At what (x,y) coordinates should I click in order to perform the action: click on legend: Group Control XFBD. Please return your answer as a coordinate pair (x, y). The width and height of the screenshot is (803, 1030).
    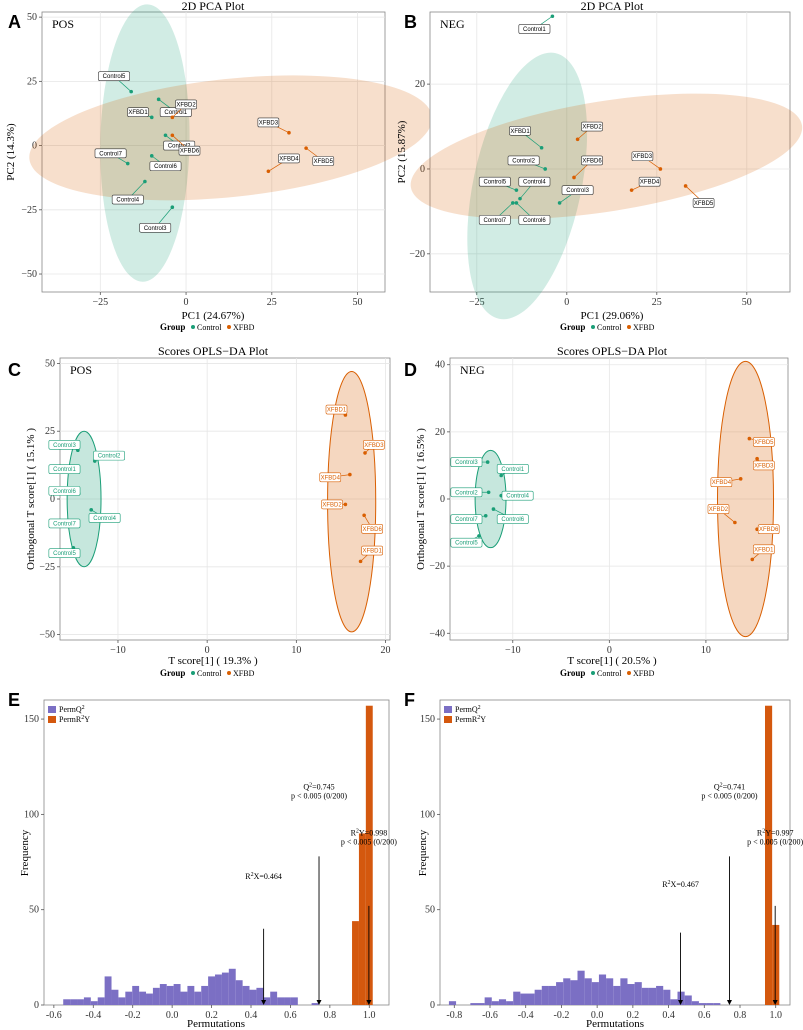
    Looking at the image, I should click on (607, 327).